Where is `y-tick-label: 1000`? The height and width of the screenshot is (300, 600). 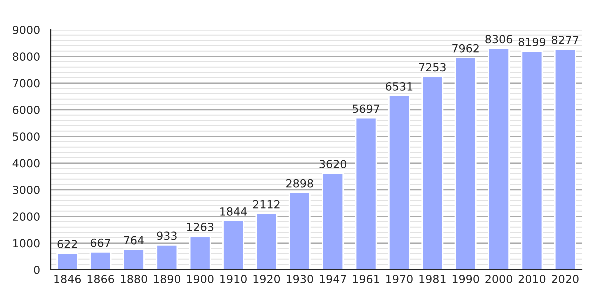
y-tick-label: 1000 is located at coordinates (27, 243).